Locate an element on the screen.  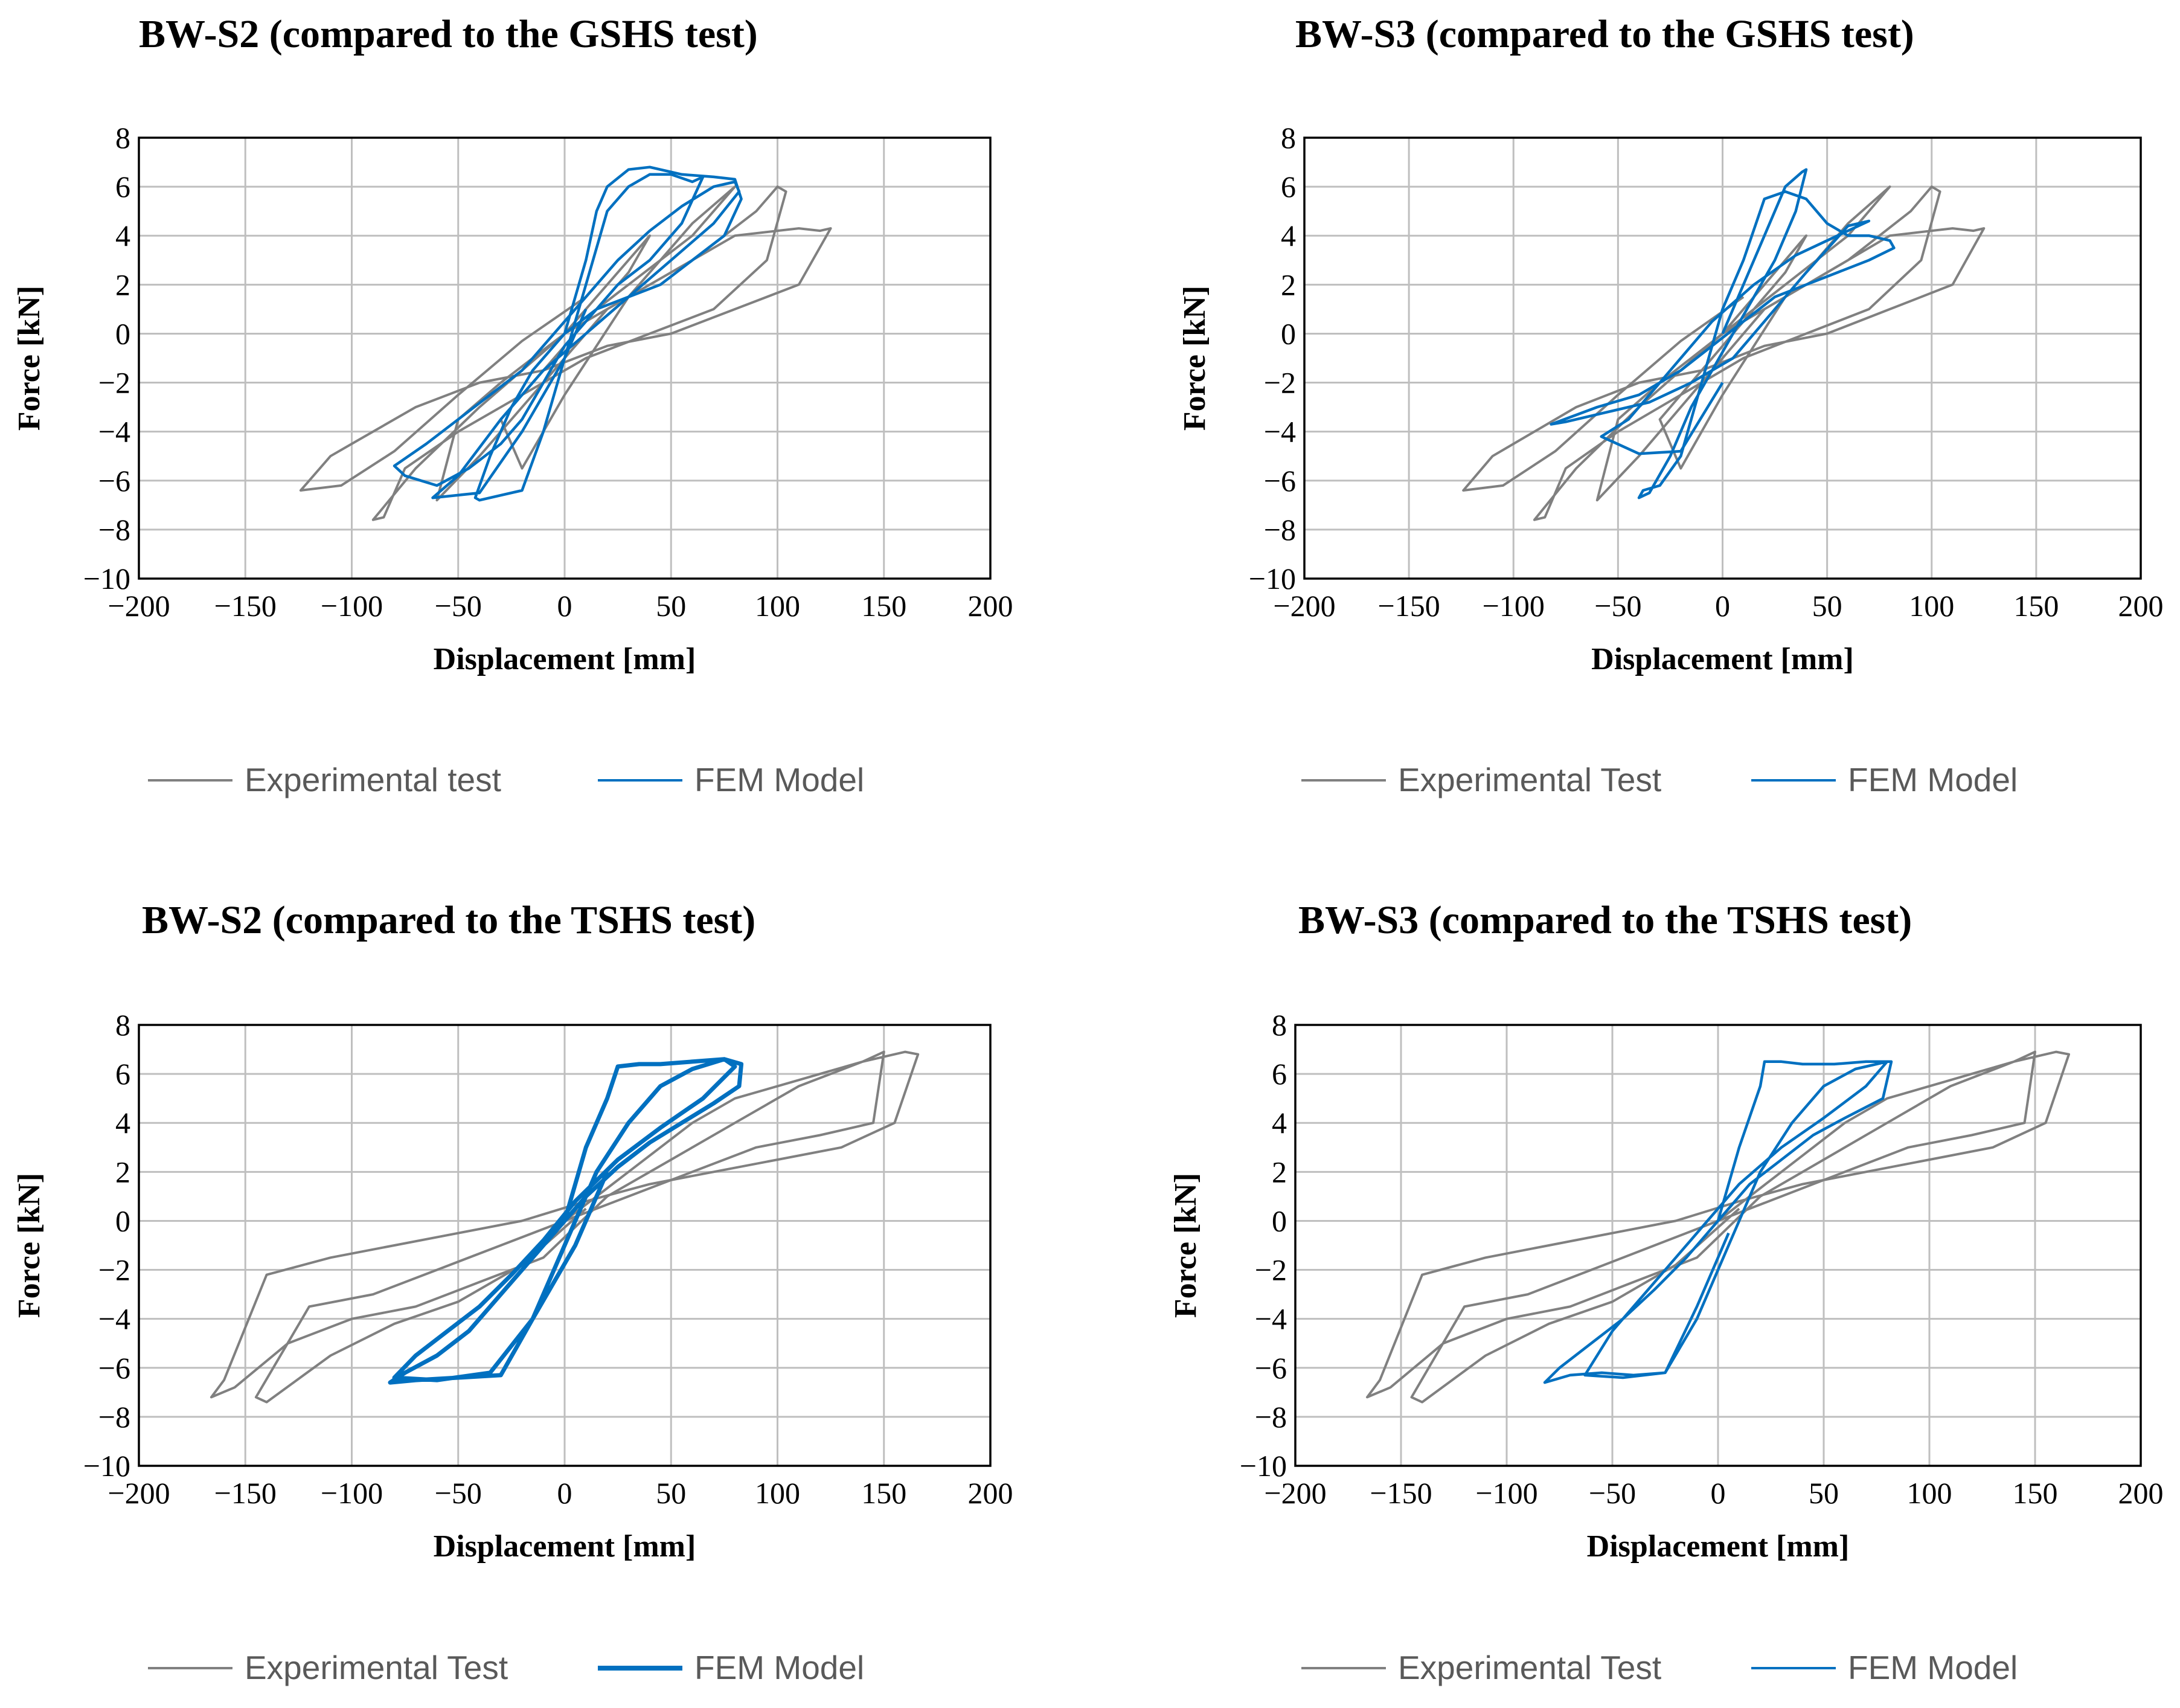
chart-title: BW-S2 (compared to the GSHS test) is located at coordinates (448, 34).